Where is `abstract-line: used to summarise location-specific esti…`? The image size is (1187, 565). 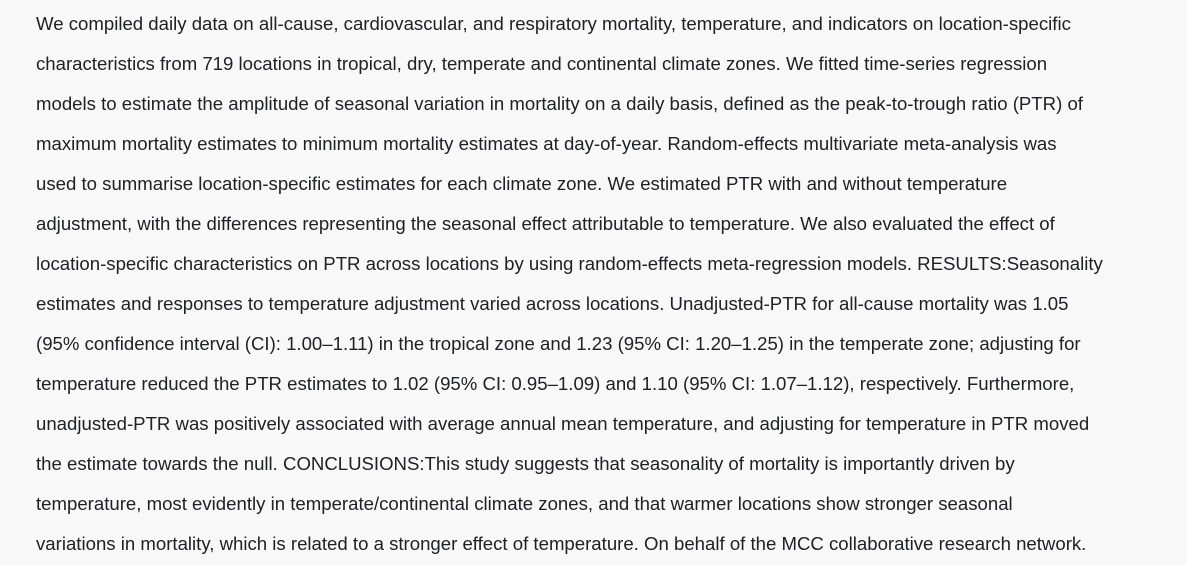 abstract-line: used to summarise location-specific esti… is located at coordinates (522, 183).